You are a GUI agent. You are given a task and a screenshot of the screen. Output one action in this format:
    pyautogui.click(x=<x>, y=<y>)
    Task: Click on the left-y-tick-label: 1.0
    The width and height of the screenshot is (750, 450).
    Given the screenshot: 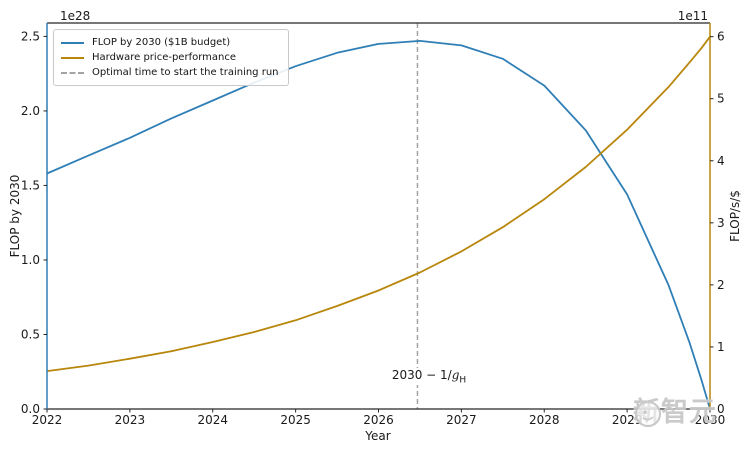 What is the action you would take?
    pyautogui.click(x=30, y=260)
    